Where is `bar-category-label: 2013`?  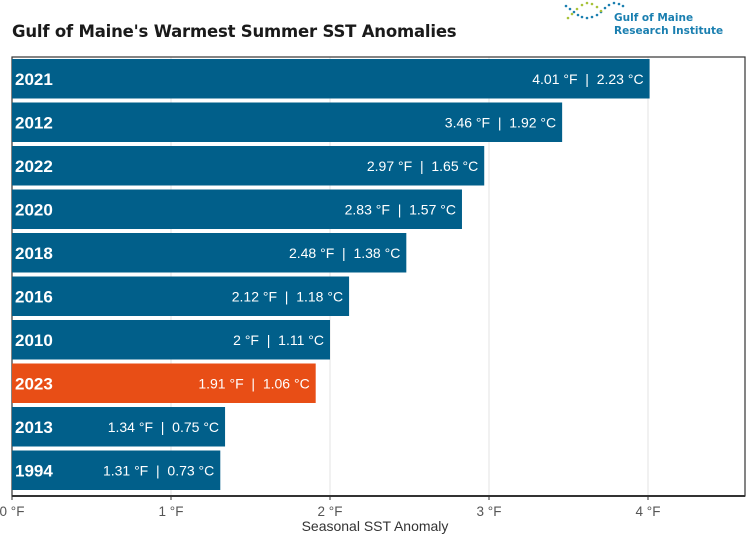 bar-category-label: 2013 is located at coordinates (34, 427).